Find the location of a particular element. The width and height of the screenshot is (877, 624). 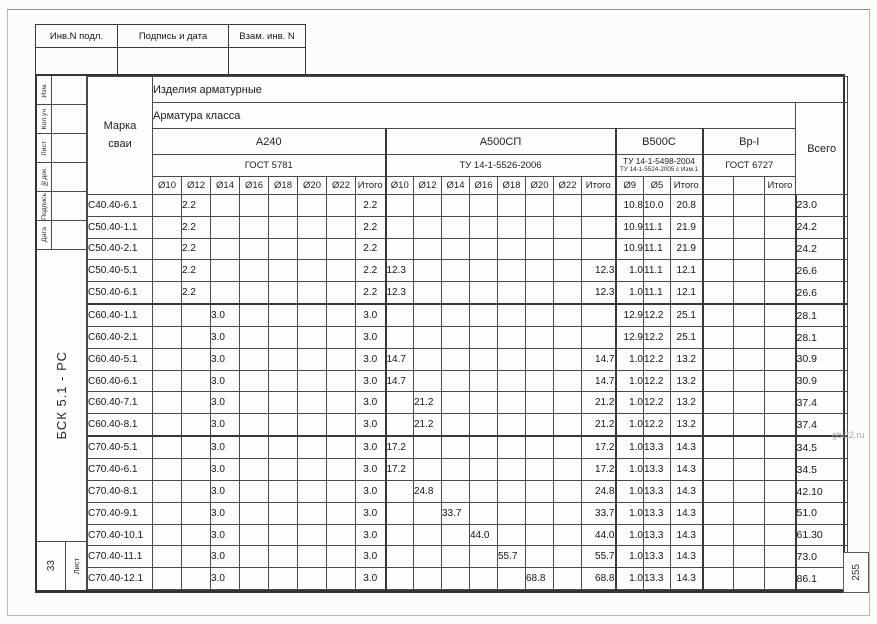

mark-column-header: Марка сваи is located at coordinates (120, 135).